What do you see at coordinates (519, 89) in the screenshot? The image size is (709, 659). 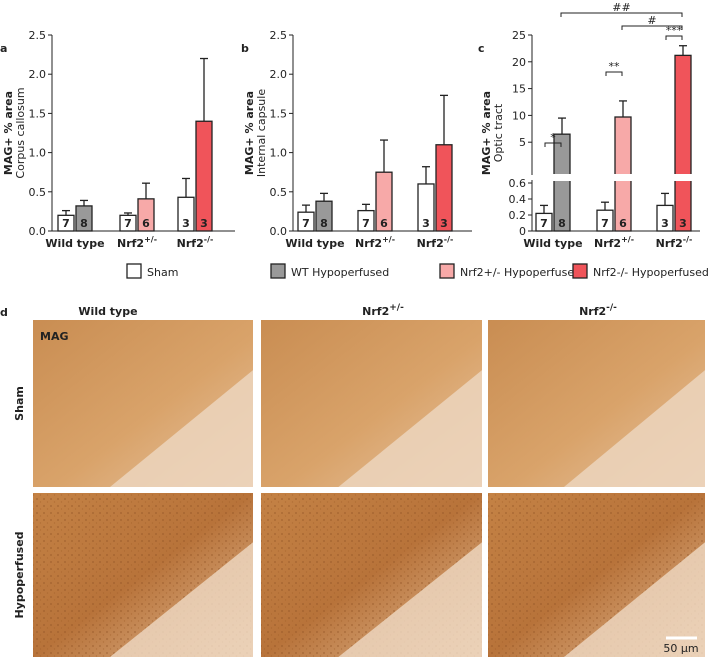 I see `y-tick-label: 15` at bounding box center [519, 89].